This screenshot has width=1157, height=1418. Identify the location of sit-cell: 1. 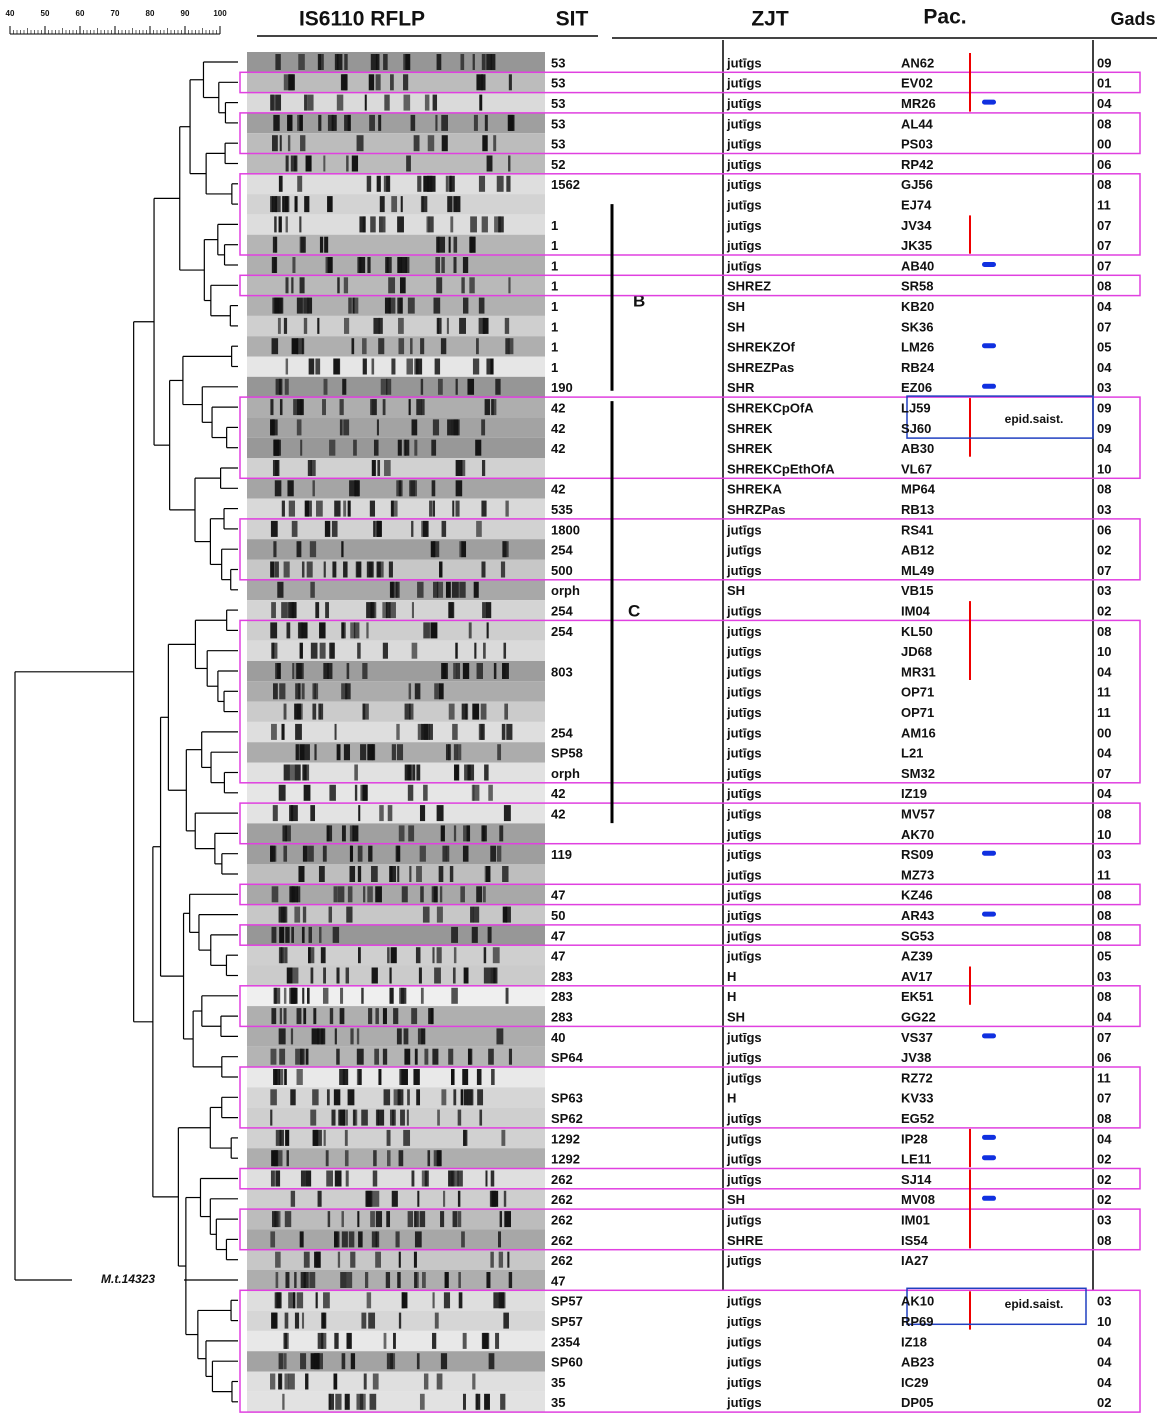
(554, 326).